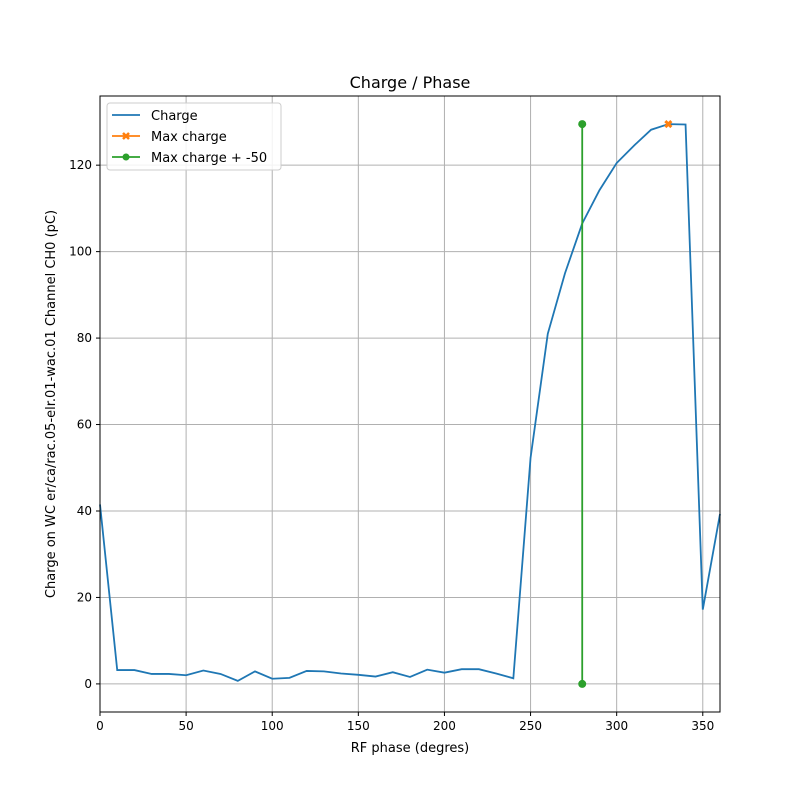 The image size is (800, 800). Describe the element at coordinates (185, 726) in the screenshot. I see `x-tick-label: 50` at that location.